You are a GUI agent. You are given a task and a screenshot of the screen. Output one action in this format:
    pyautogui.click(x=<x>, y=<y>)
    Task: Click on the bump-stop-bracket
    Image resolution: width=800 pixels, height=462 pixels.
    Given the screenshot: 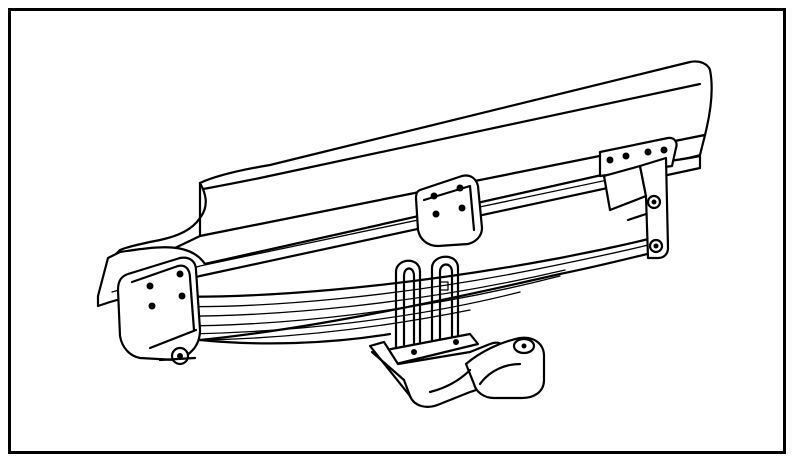 What is the action you would take?
    pyautogui.click(x=449, y=211)
    